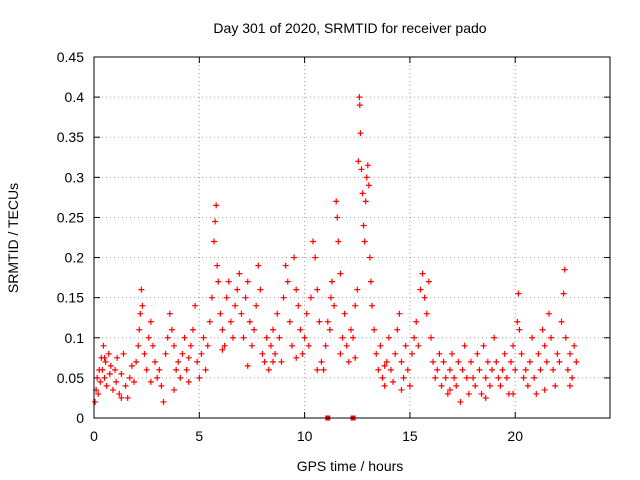 The width and height of the screenshot is (640, 480). I want to click on y-tick-label: 0.05, so click(70, 378).